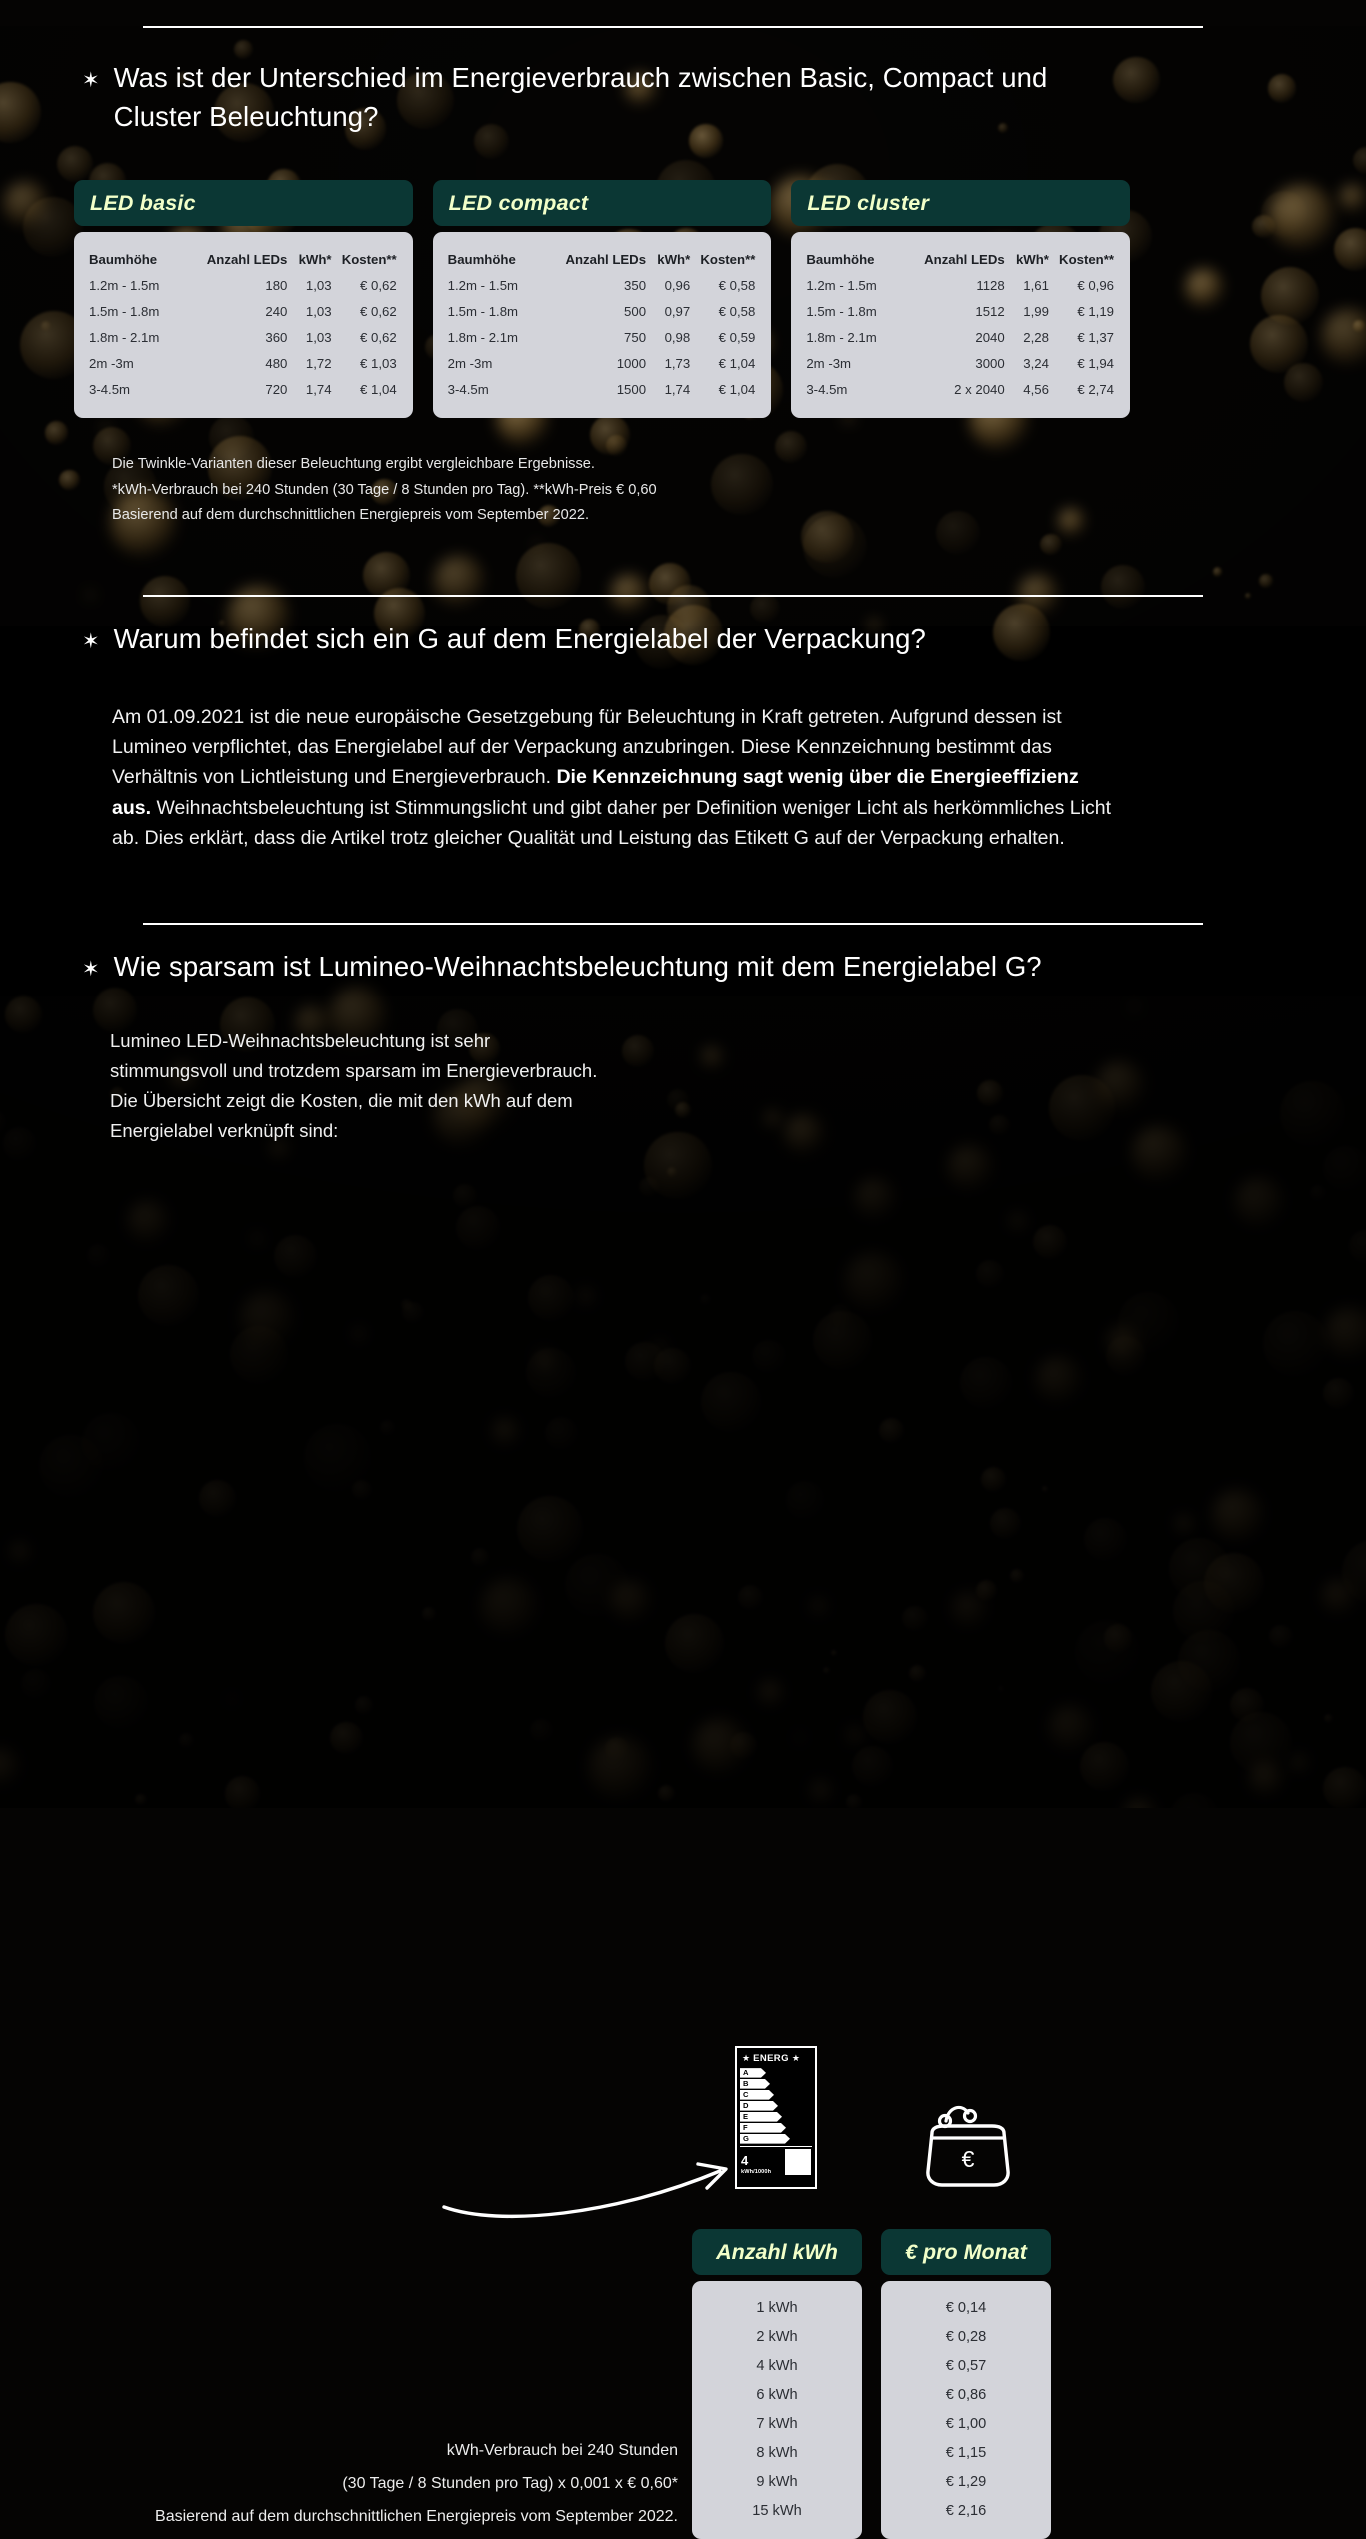 The height and width of the screenshot is (2539, 1366). I want to click on energy-class-bar-d: D, so click(776, 2106).